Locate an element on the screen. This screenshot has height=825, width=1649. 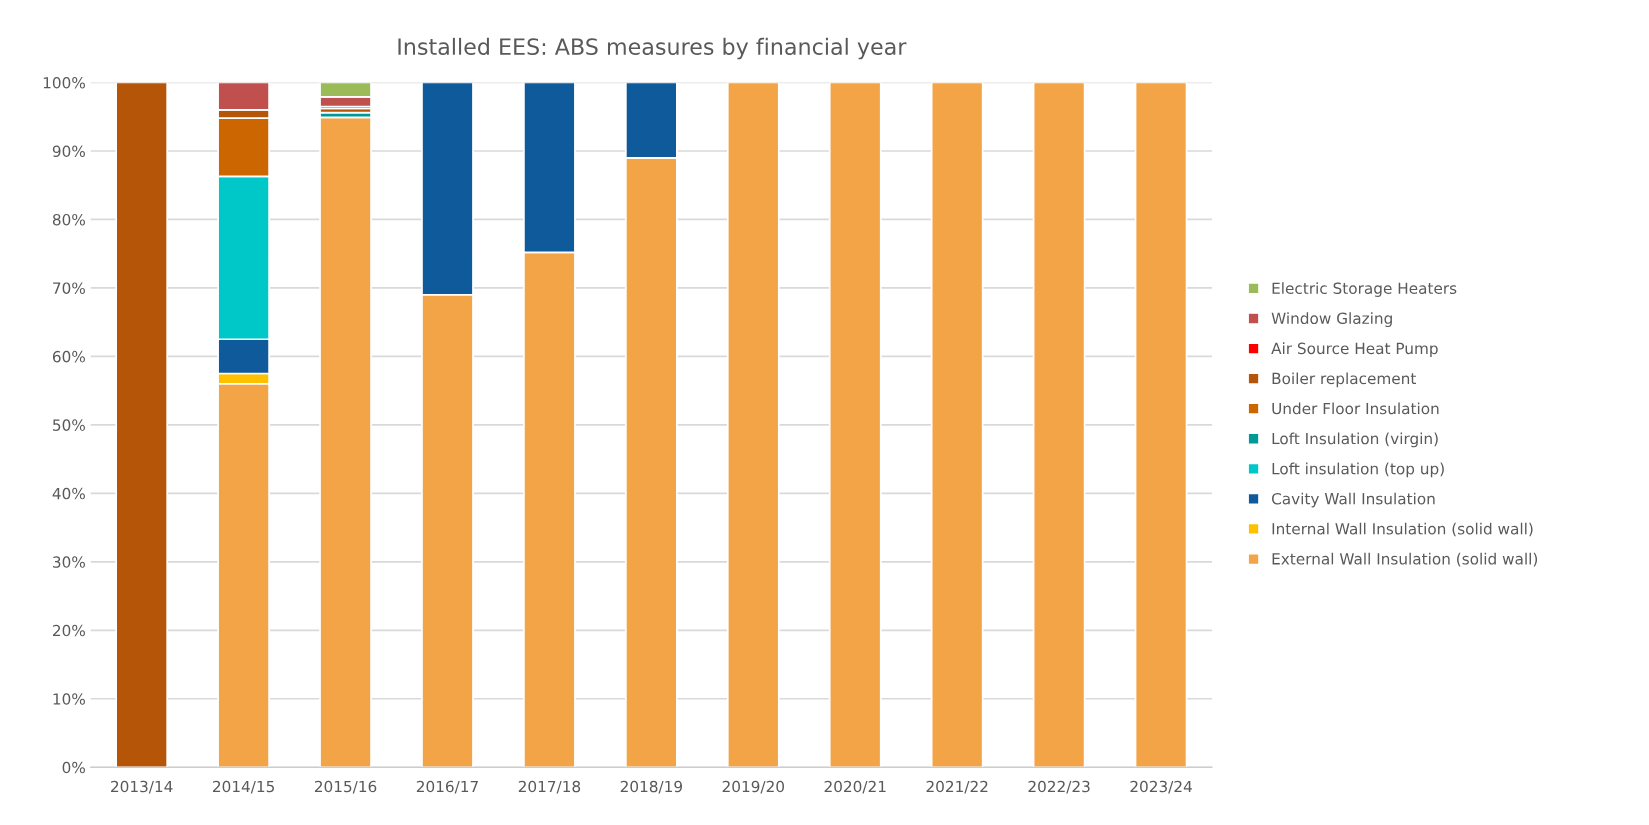
x-tick-label: 2015/16 is located at coordinates (345, 787).